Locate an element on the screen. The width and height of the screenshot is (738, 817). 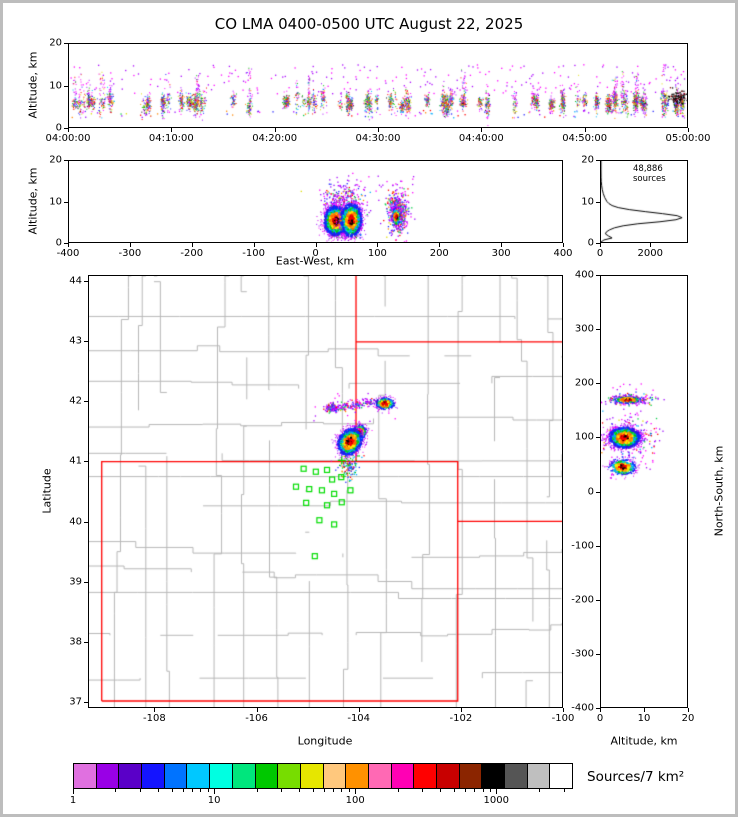
tick-label: 39 is located at coordinates (75, 582).